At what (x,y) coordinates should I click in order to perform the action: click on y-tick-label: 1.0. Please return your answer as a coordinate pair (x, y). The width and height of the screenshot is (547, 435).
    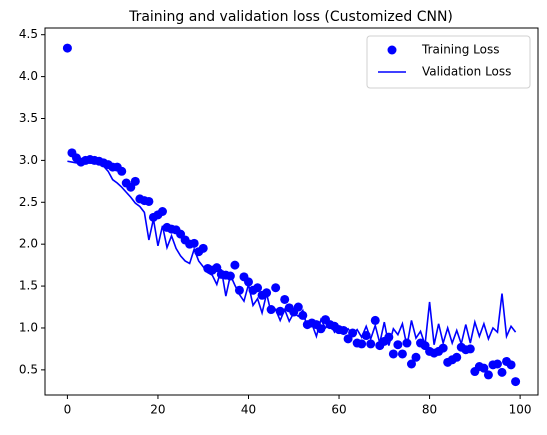
    Looking at the image, I should click on (28, 327).